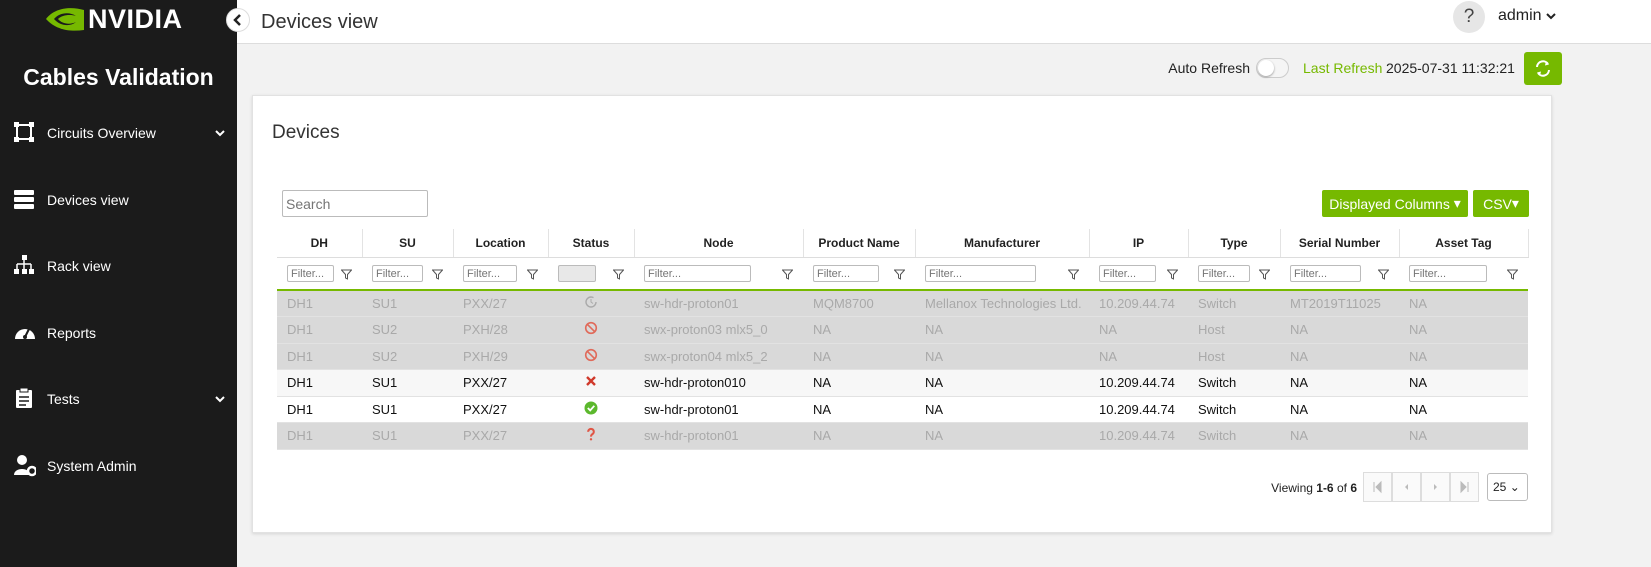 The image size is (1651, 567). What do you see at coordinates (1325, 488) in the screenshot?
I see `pager-range: 1-6` at bounding box center [1325, 488].